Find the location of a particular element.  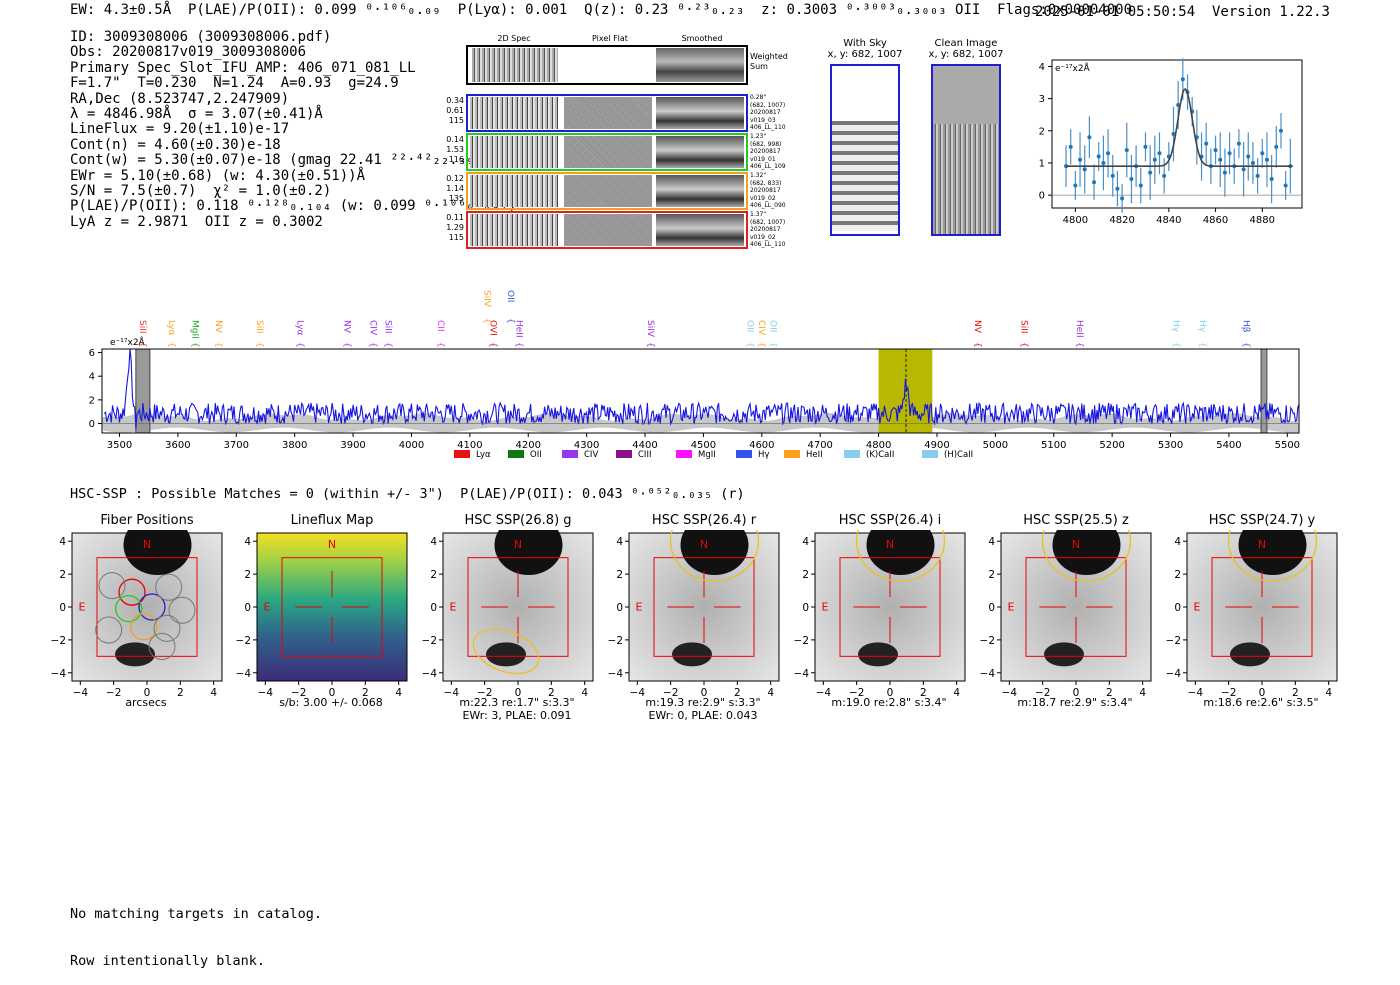

cutout-caption-line: arcsecs is located at coordinates (146, 702).